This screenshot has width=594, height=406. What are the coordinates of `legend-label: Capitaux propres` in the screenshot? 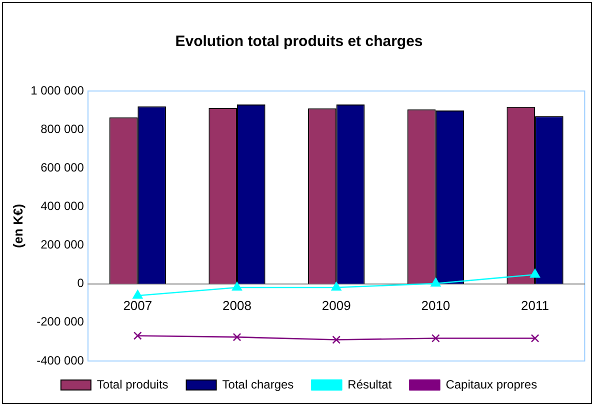 It's located at (492, 384).